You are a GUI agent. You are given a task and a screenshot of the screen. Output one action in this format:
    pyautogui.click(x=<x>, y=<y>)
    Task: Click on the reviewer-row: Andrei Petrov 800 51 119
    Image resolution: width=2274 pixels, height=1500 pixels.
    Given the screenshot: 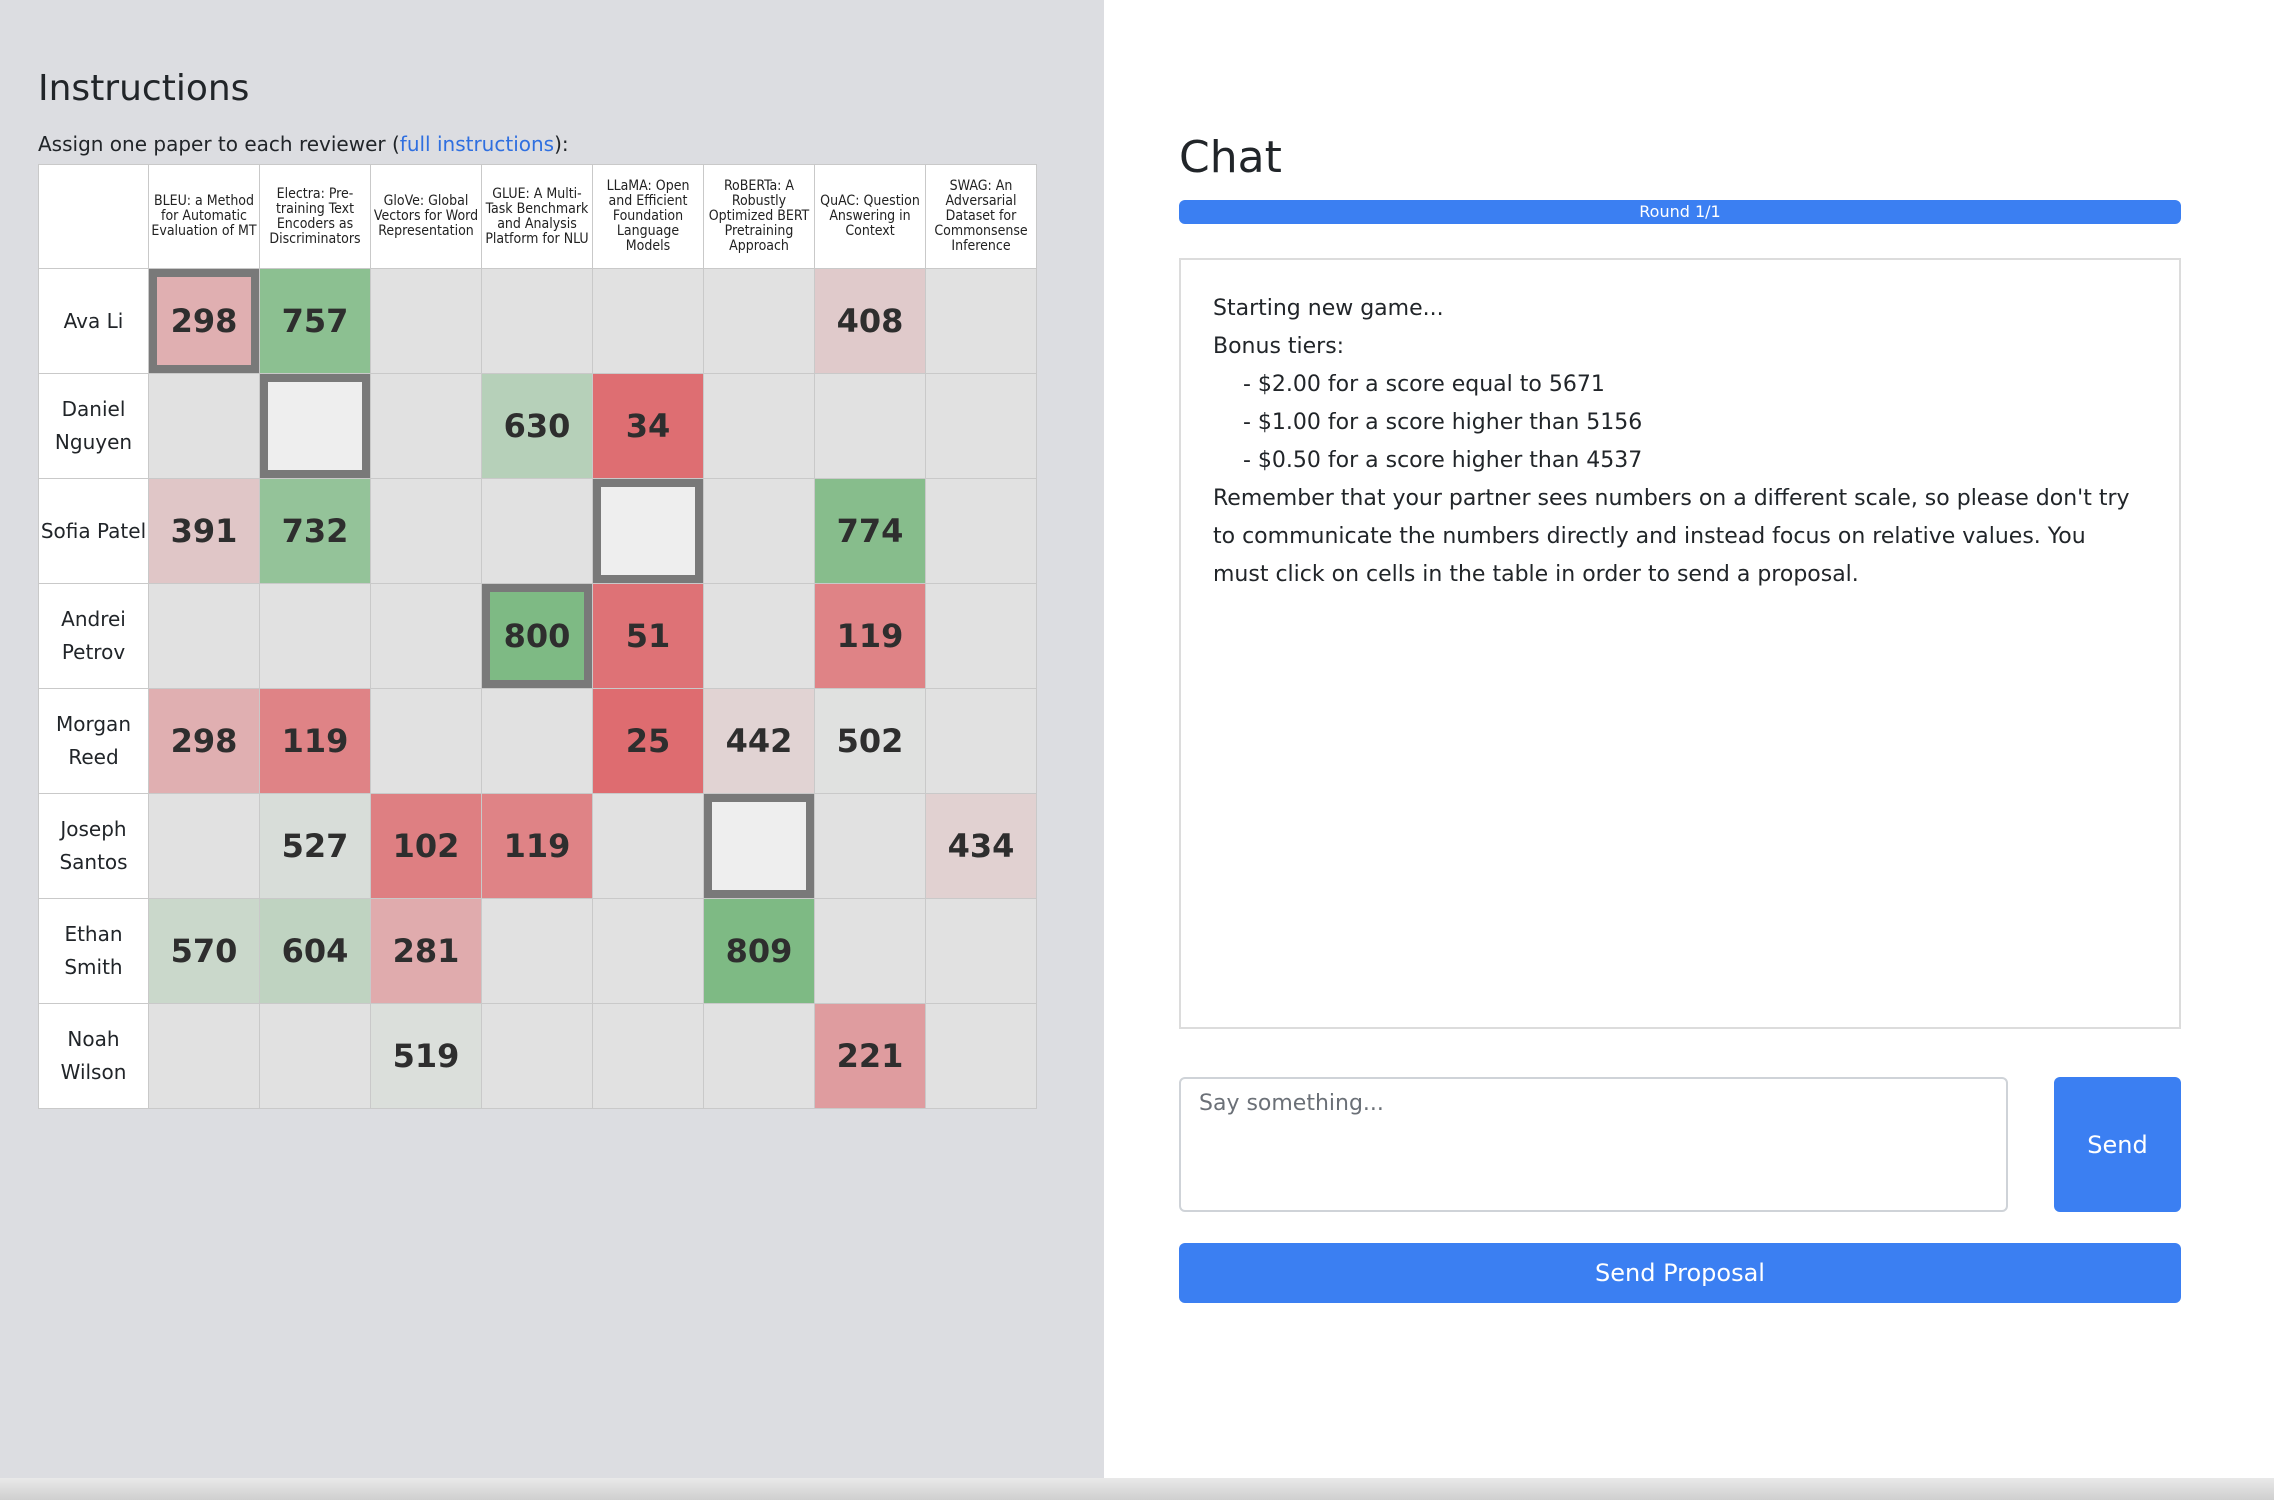 What is the action you would take?
    pyautogui.click(x=537, y=636)
    